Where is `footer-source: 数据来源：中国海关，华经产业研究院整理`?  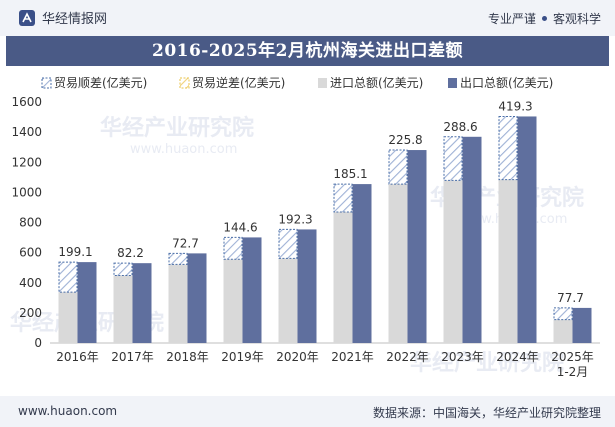 footer-source: 数据来源：中国海关，华经产业研究院整理 is located at coordinates (486, 413).